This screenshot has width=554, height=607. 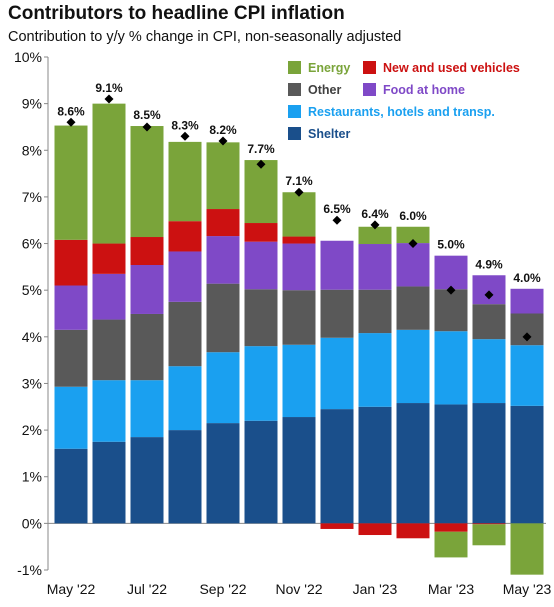 What do you see at coordinates (32, 150) in the screenshot?
I see `y-tick-label: 8%` at bounding box center [32, 150].